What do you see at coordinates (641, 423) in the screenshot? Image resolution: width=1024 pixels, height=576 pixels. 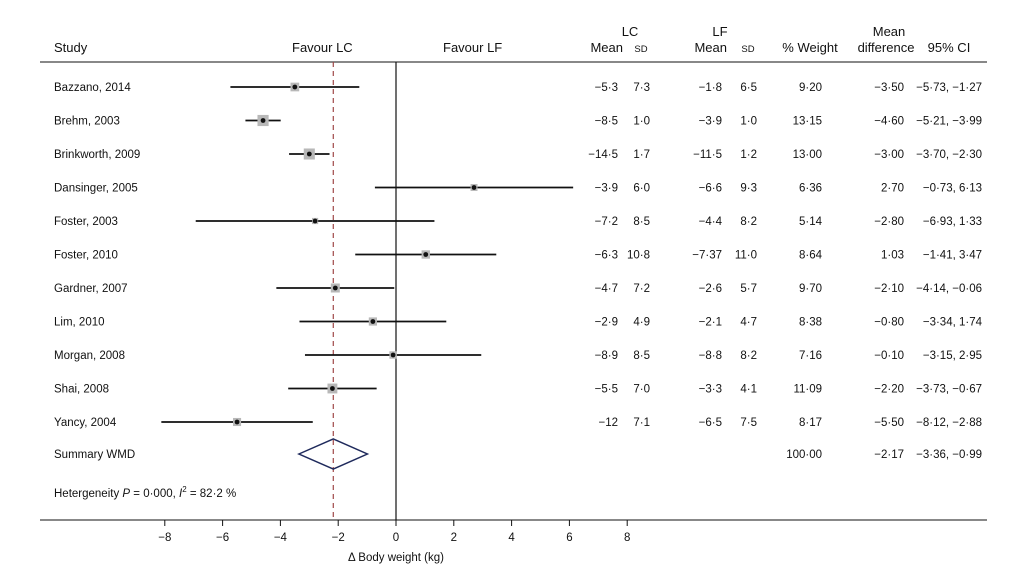 I see `lc-sd: 7·1` at bounding box center [641, 423].